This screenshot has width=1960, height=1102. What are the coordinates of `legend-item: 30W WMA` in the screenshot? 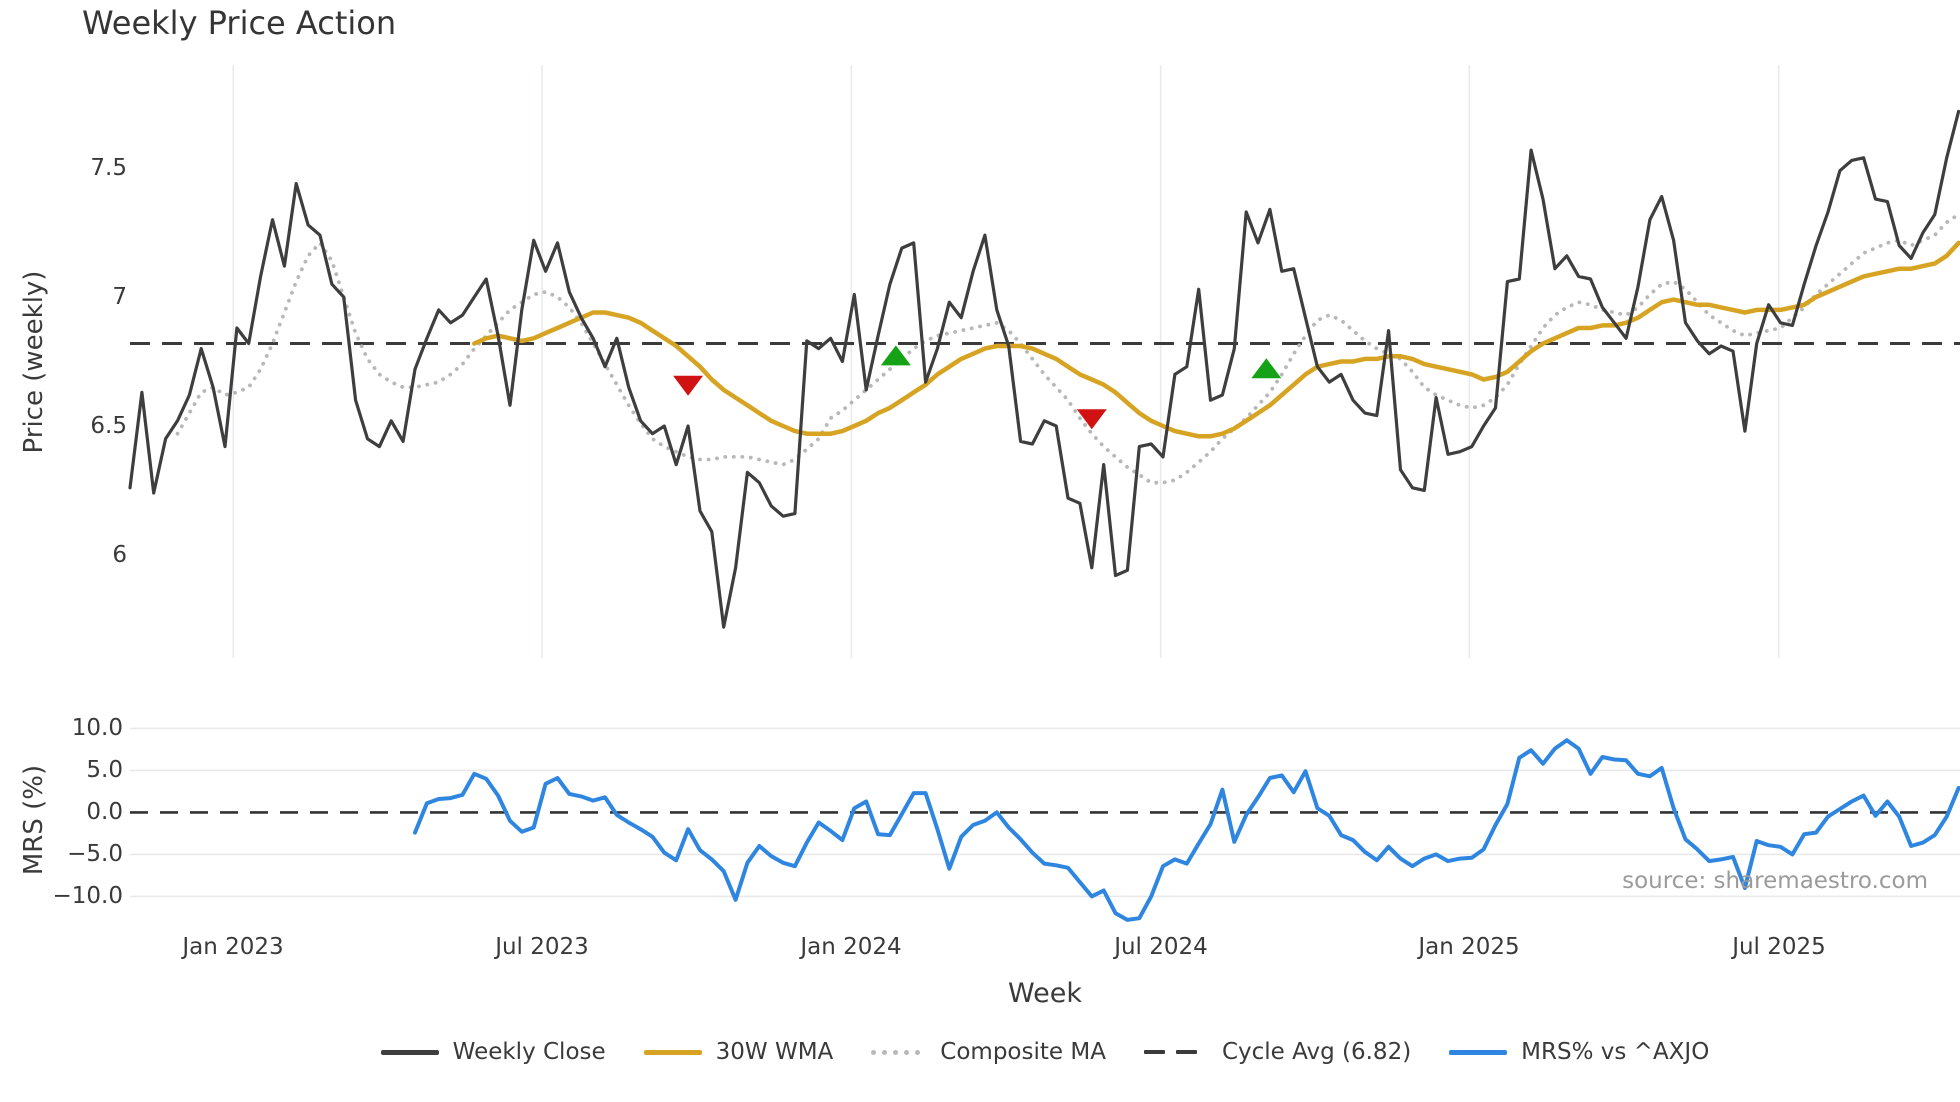 It's located at (738, 1052).